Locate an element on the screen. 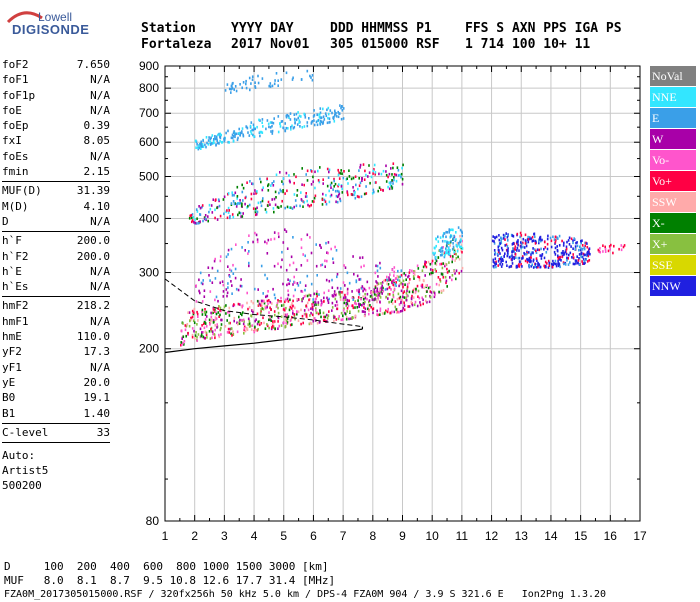  param-row-fxi: fxI 8.05 is located at coordinates (56, 140).